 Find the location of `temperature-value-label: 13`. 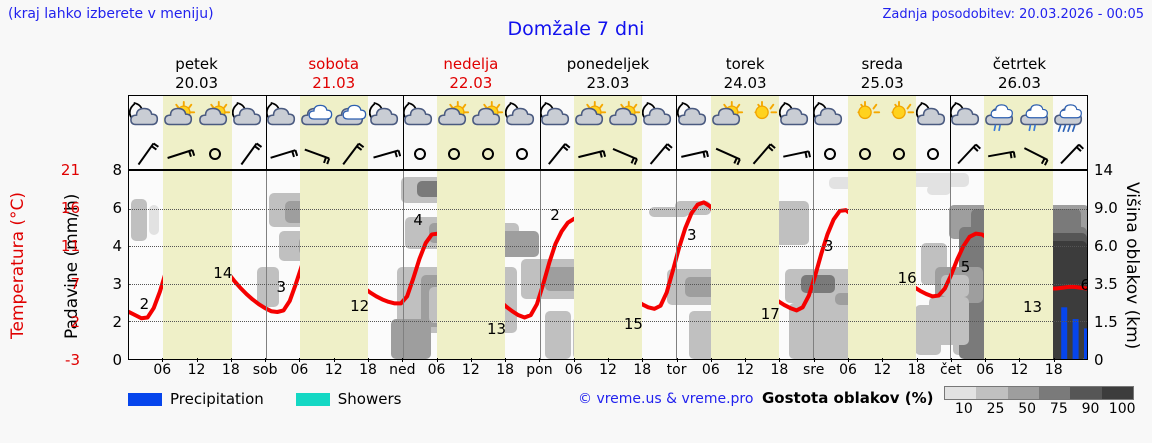

temperature-value-label: 13 is located at coordinates (497, 329).